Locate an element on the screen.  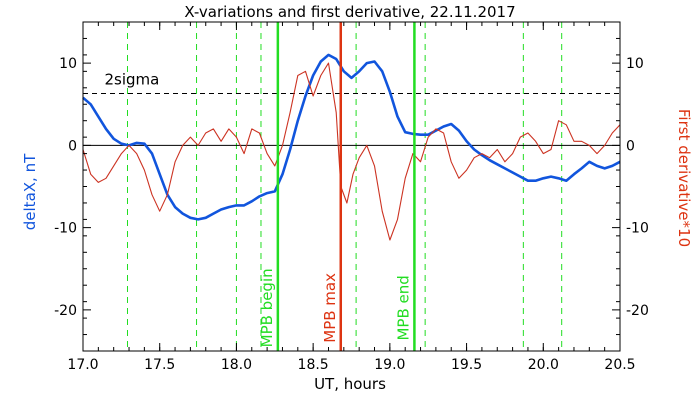
marker-mpb-begin-label: MPB begin is located at coordinates (267, 307).